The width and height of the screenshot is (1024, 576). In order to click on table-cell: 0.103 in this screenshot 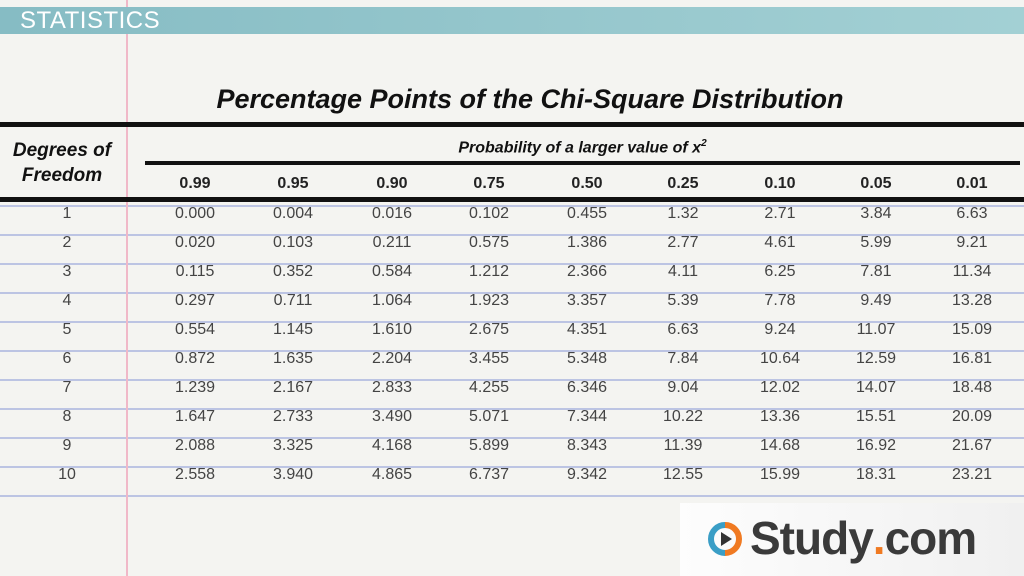, I will do `click(293, 242)`.